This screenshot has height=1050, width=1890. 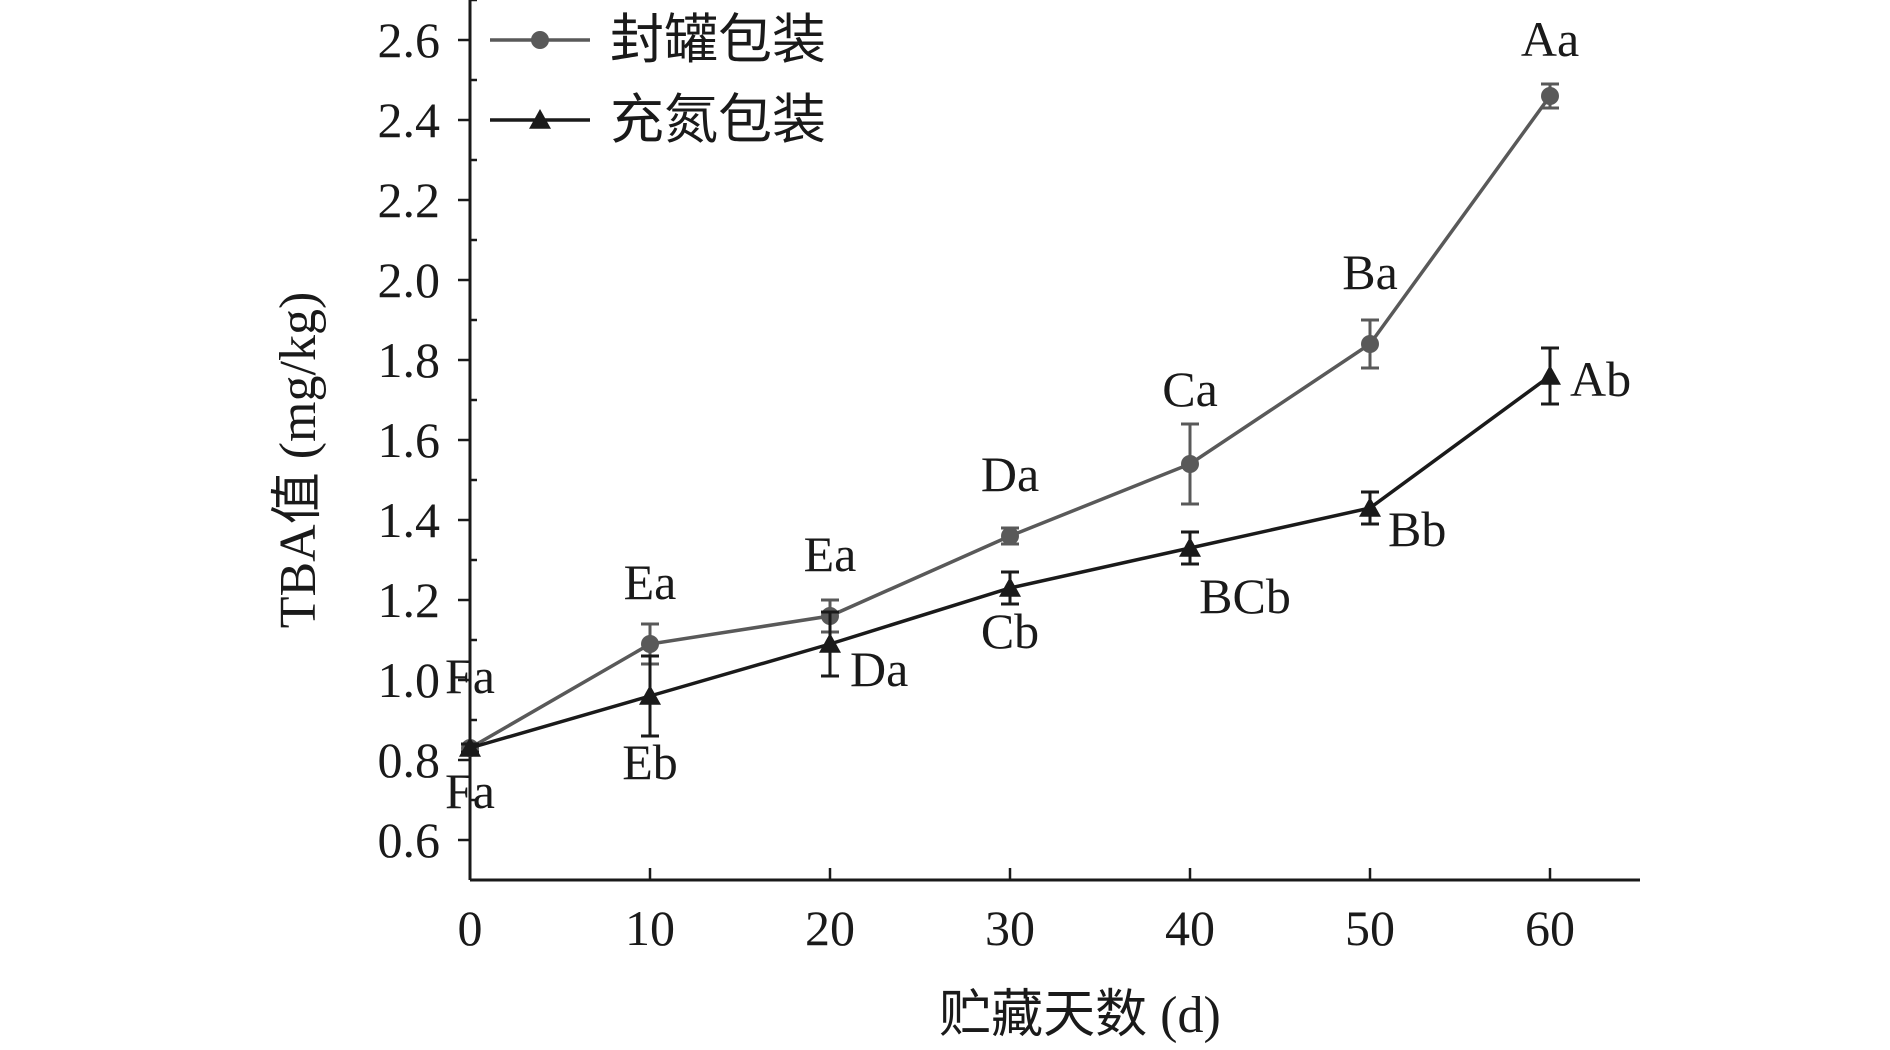 I want to click on y-tick-label: 1.4, so click(x=409, y=520).